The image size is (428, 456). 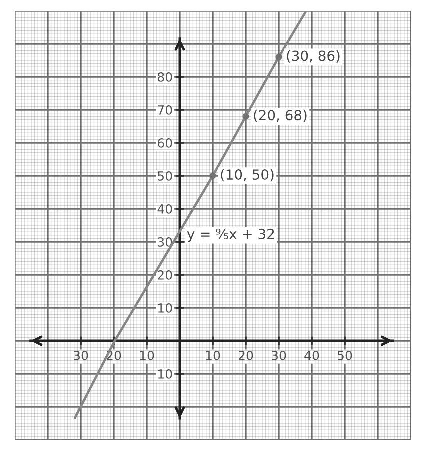 What do you see at coordinates (165, 275) in the screenshot?
I see `y-tick-label: 20` at bounding box center [165, 275].